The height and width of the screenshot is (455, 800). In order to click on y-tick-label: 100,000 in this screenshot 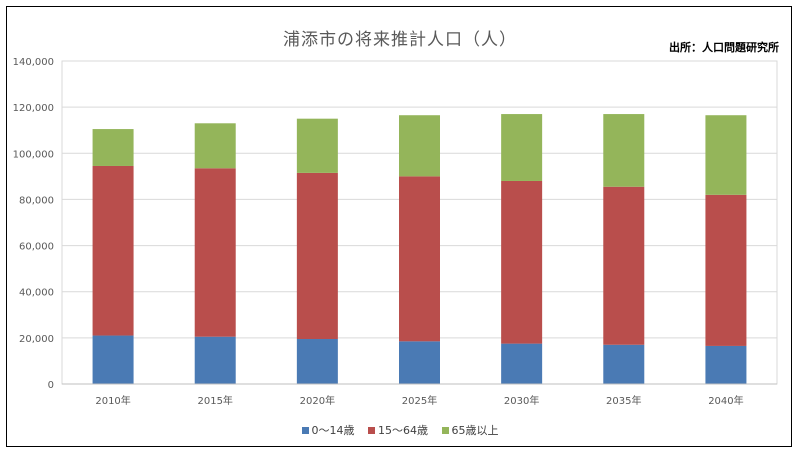, I will do `click(33, 154)`.